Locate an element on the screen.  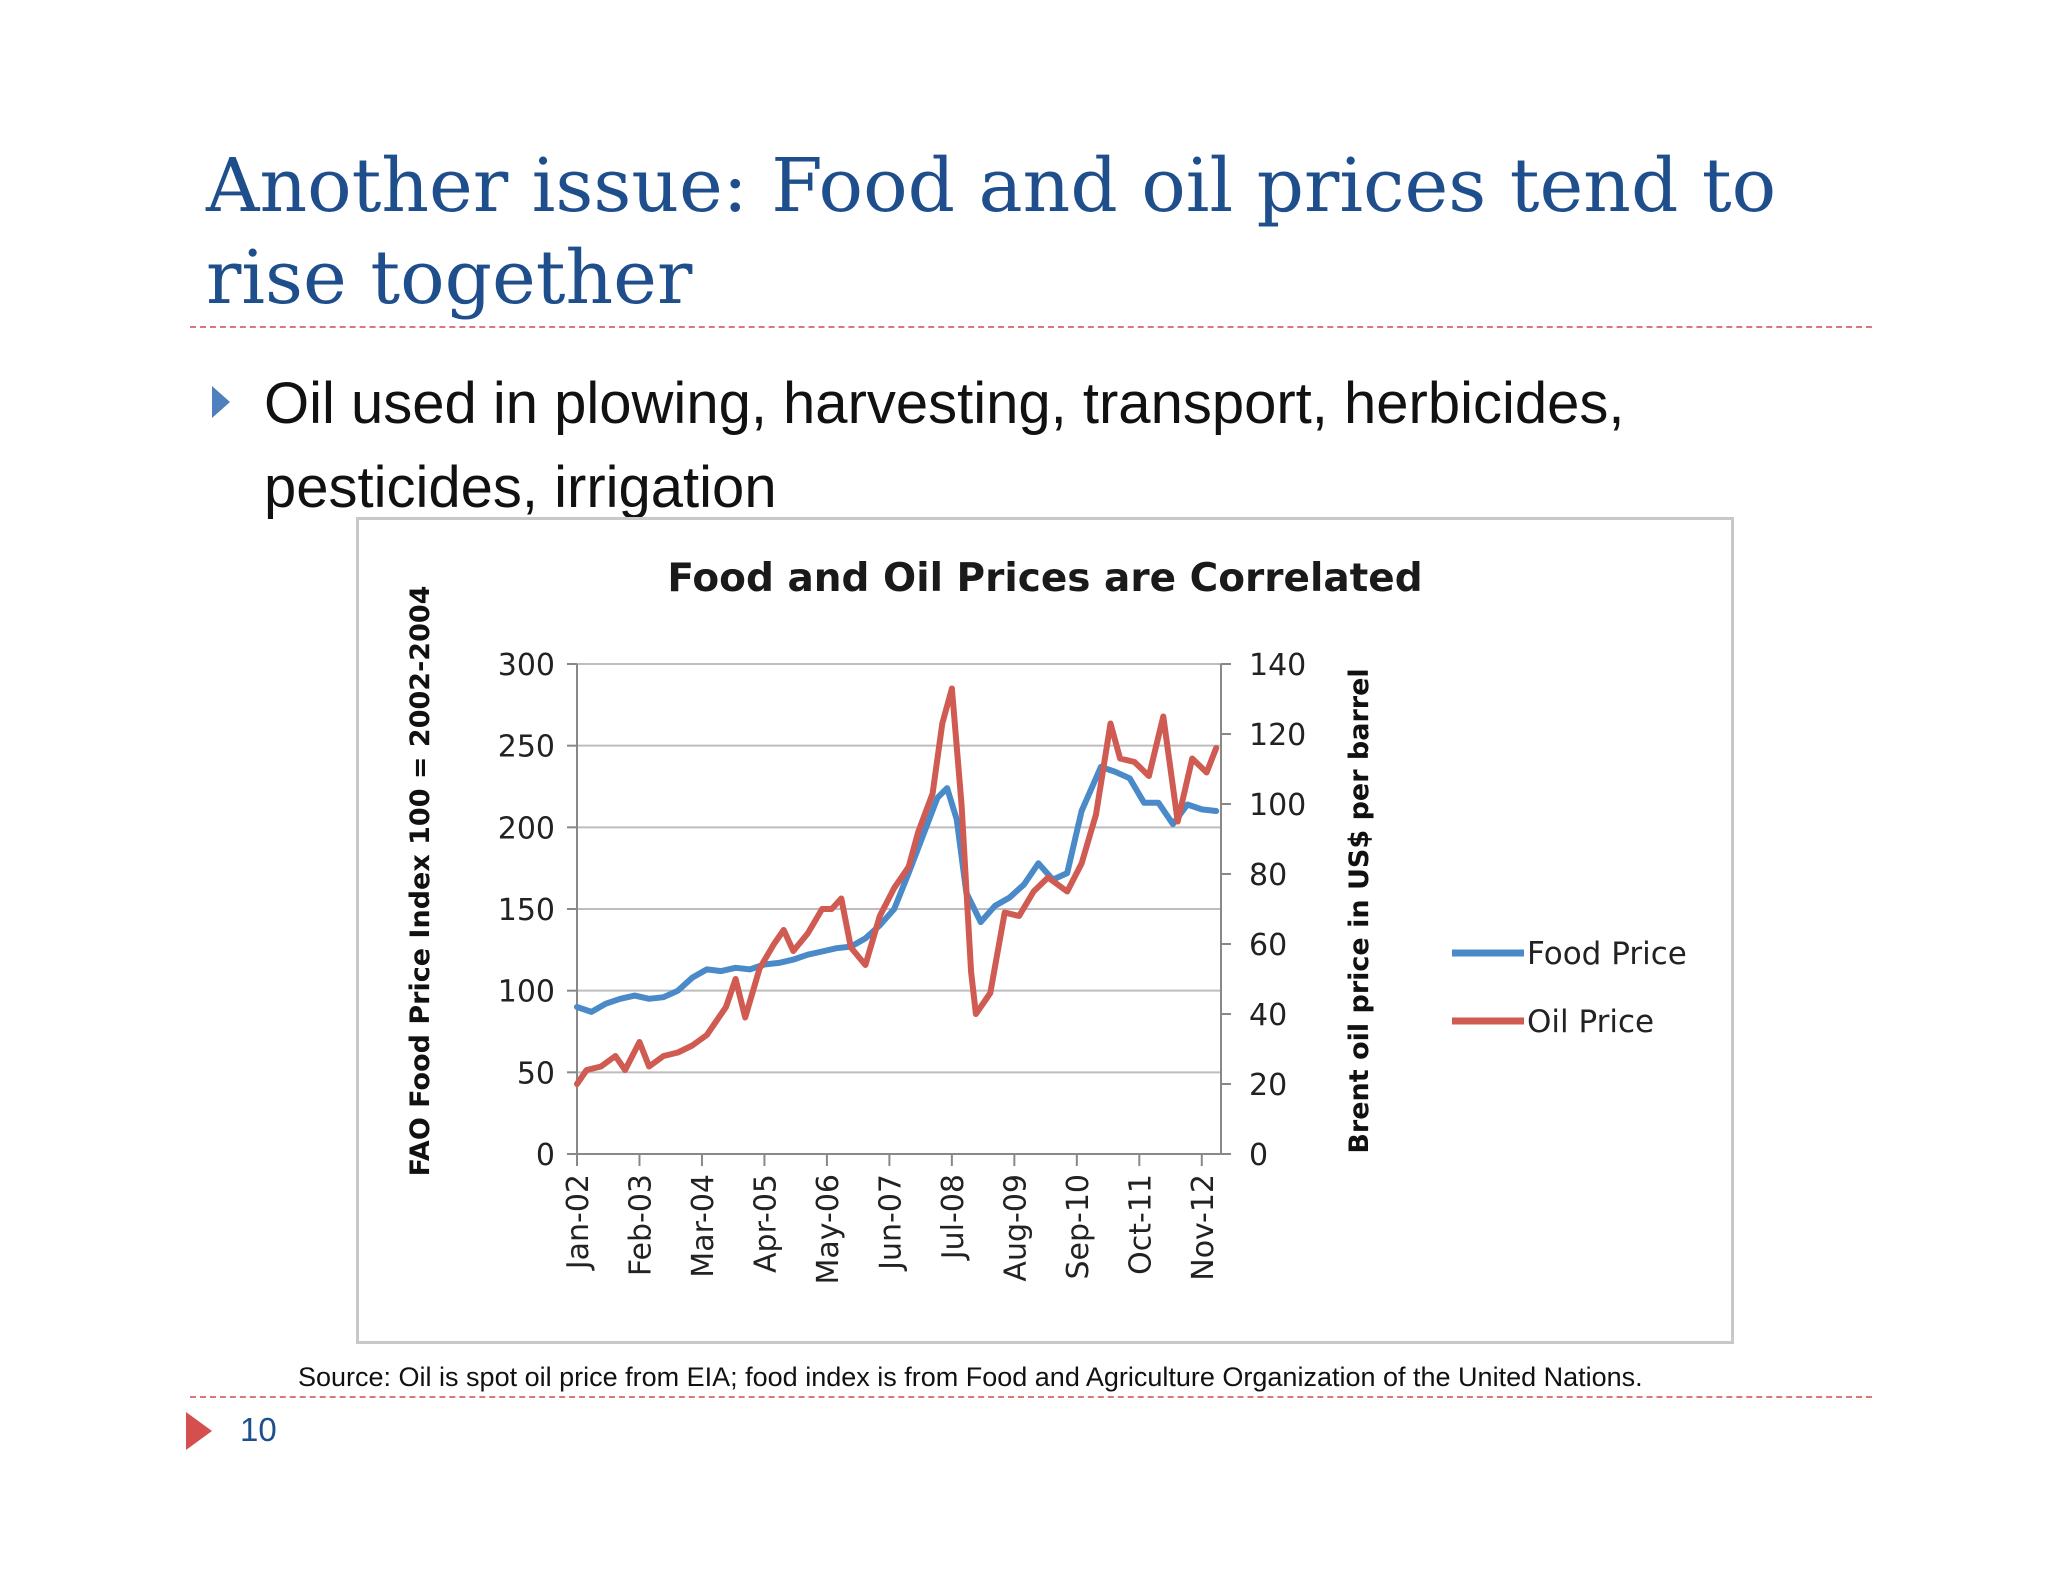
oil-price-series-line is located at coordinates (897, 886).